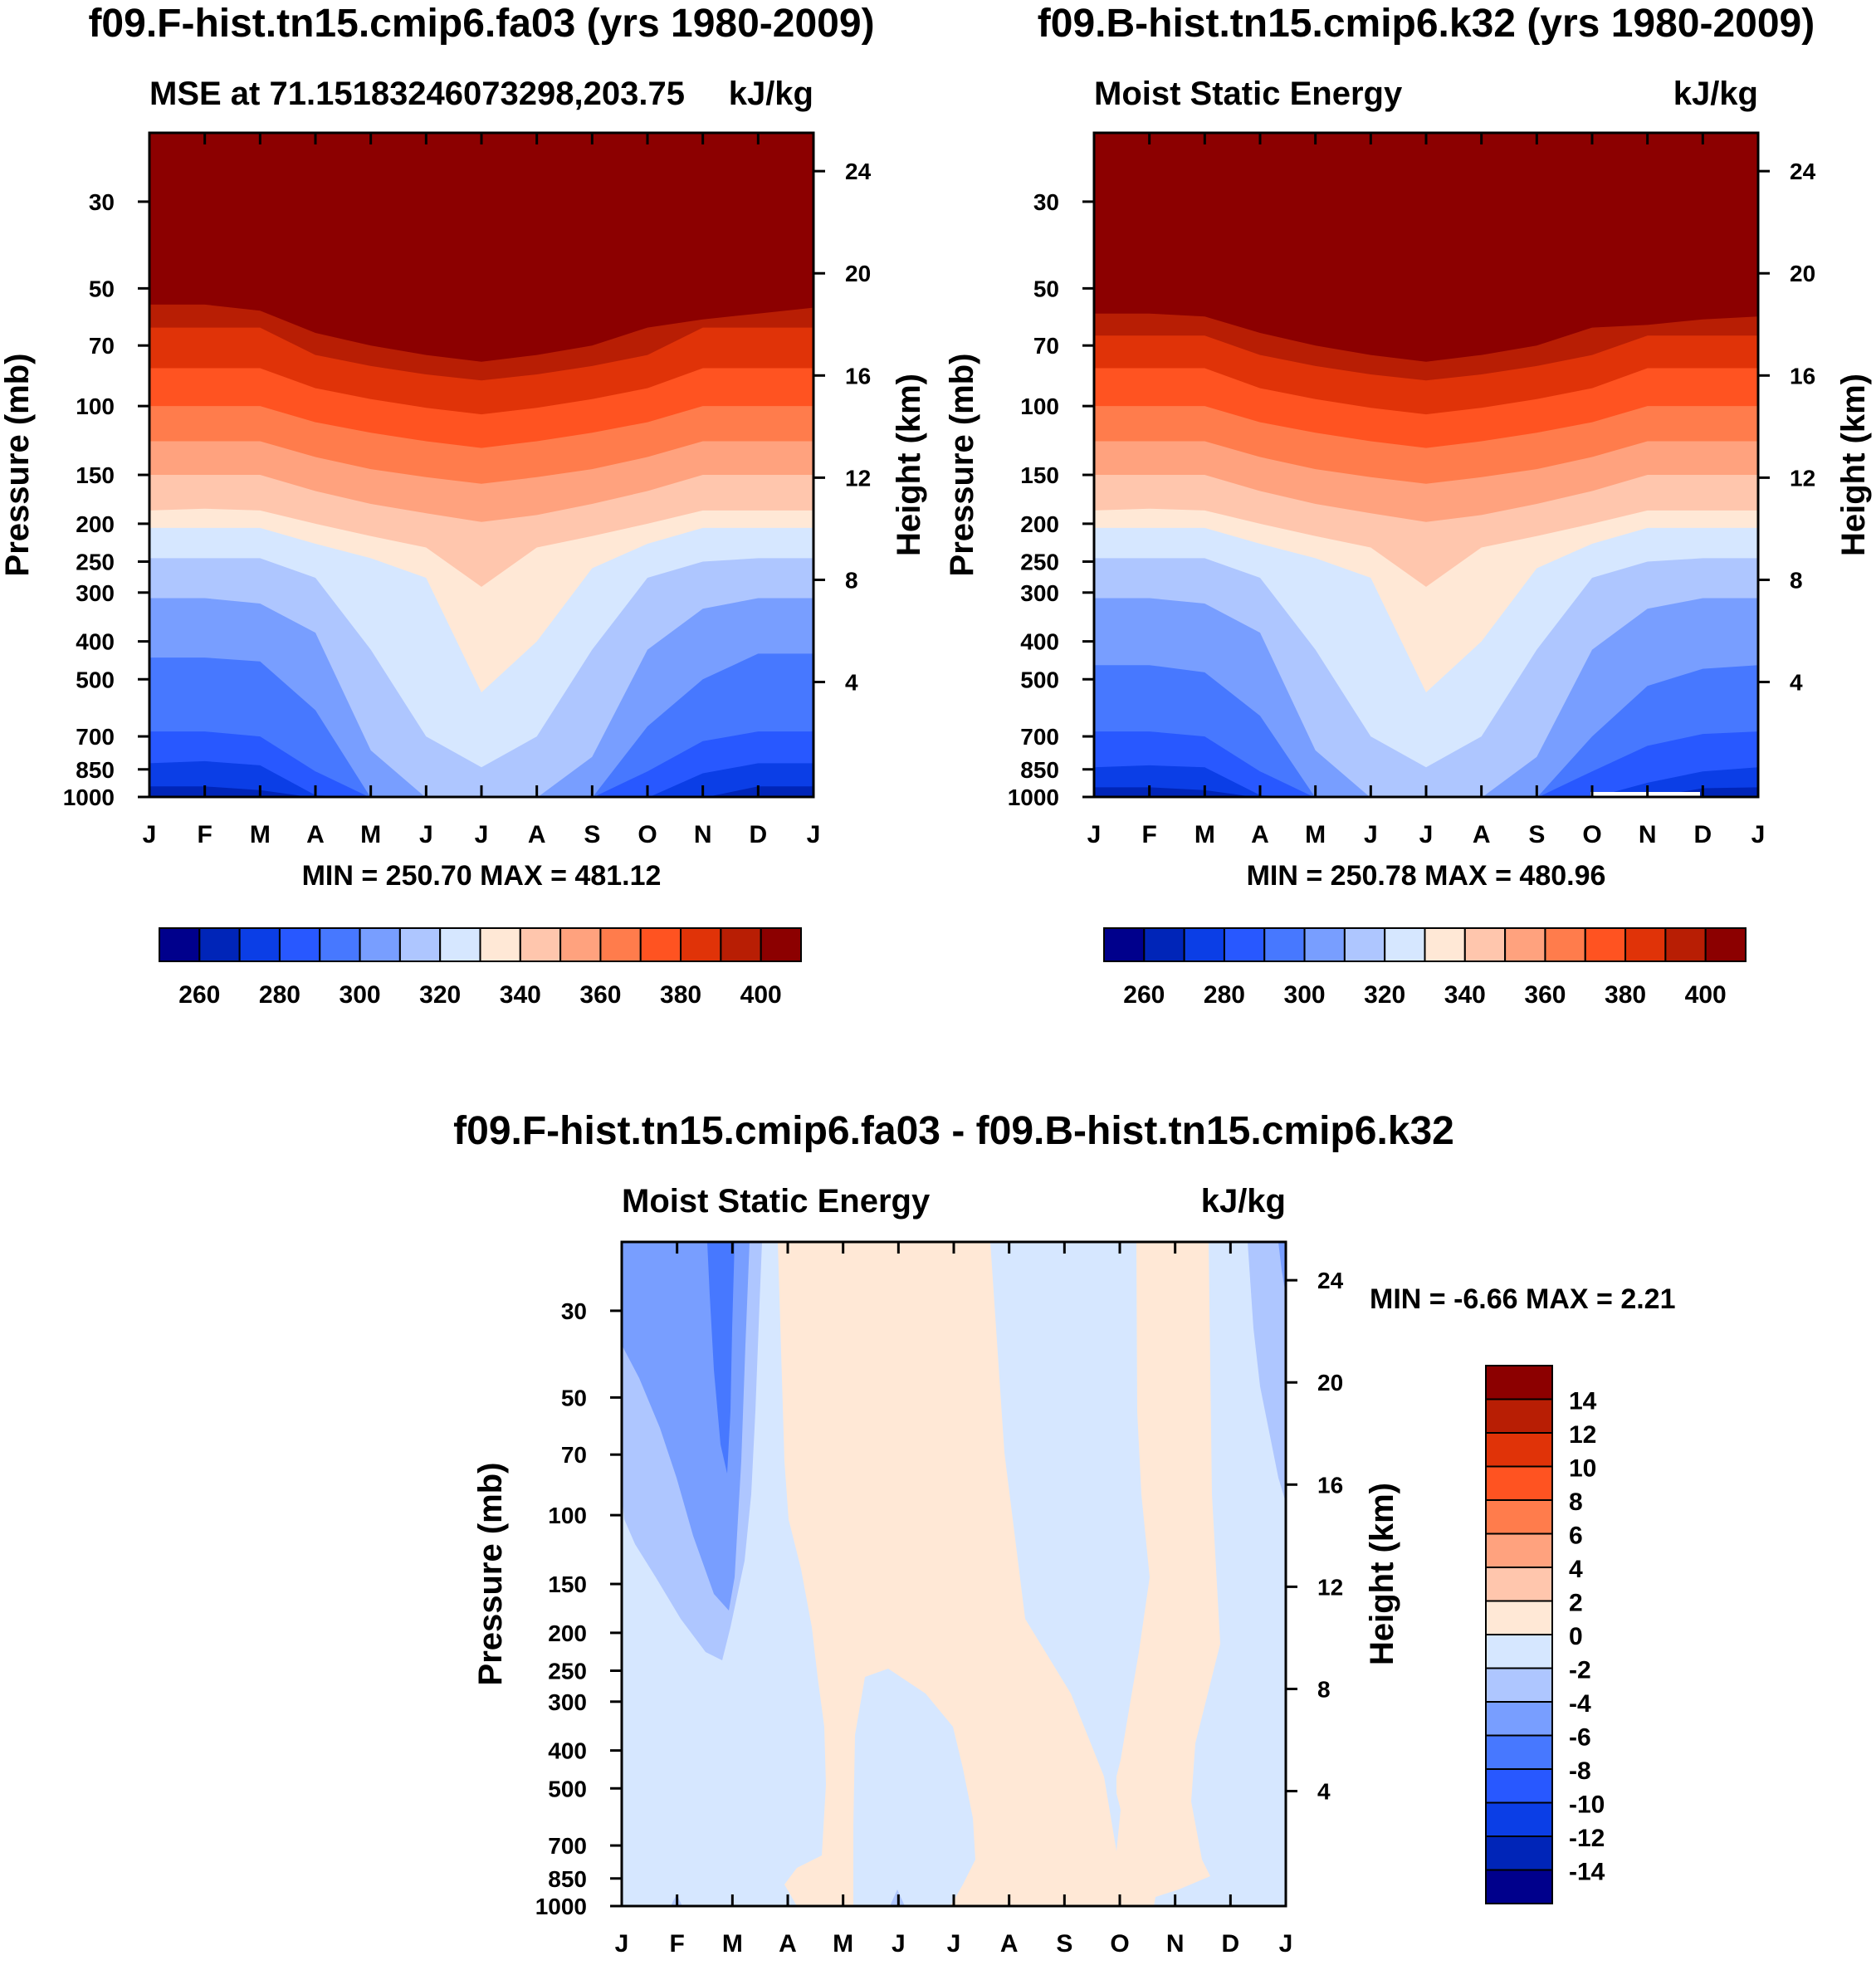  I want to click on y-tick-label: 500, so click(567, 1788).